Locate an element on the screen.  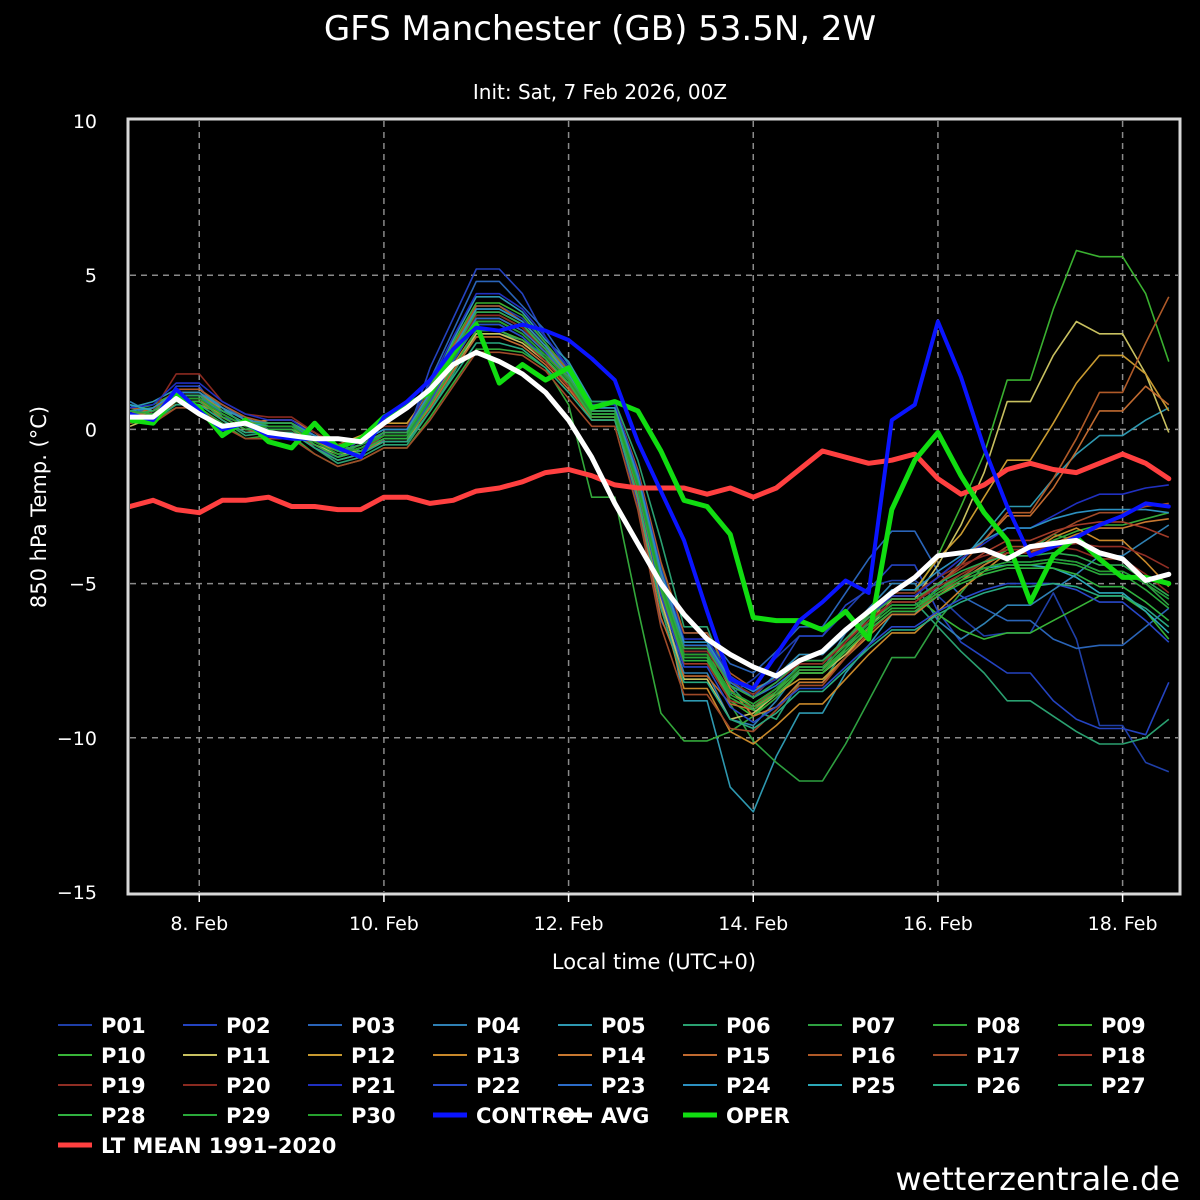
y-tick-label: 0 is located at coordinates (91, 430).